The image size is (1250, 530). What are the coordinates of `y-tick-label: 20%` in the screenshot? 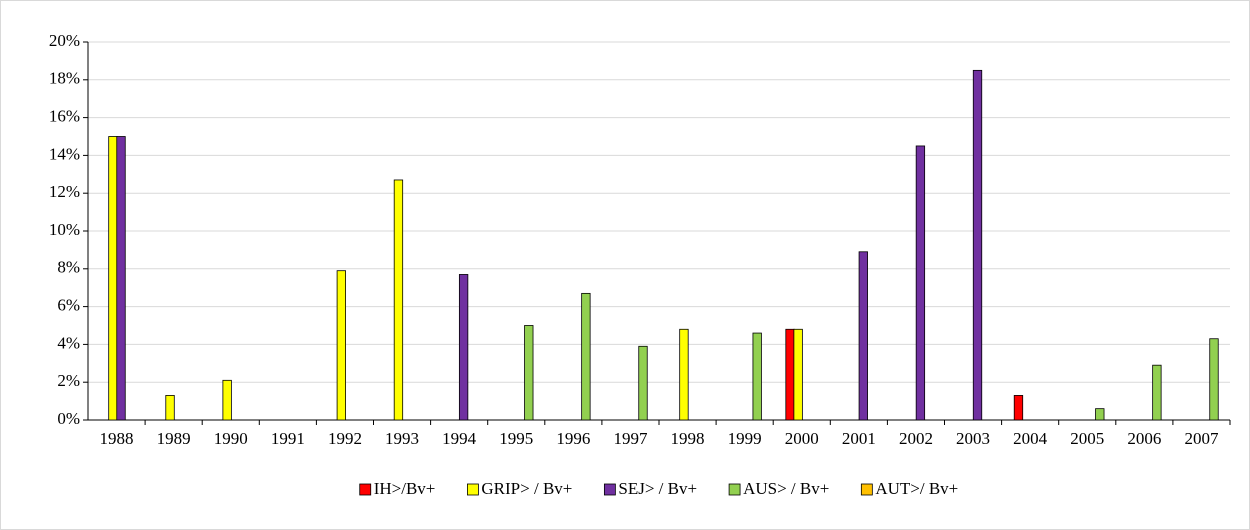 It's located at (64, 40).